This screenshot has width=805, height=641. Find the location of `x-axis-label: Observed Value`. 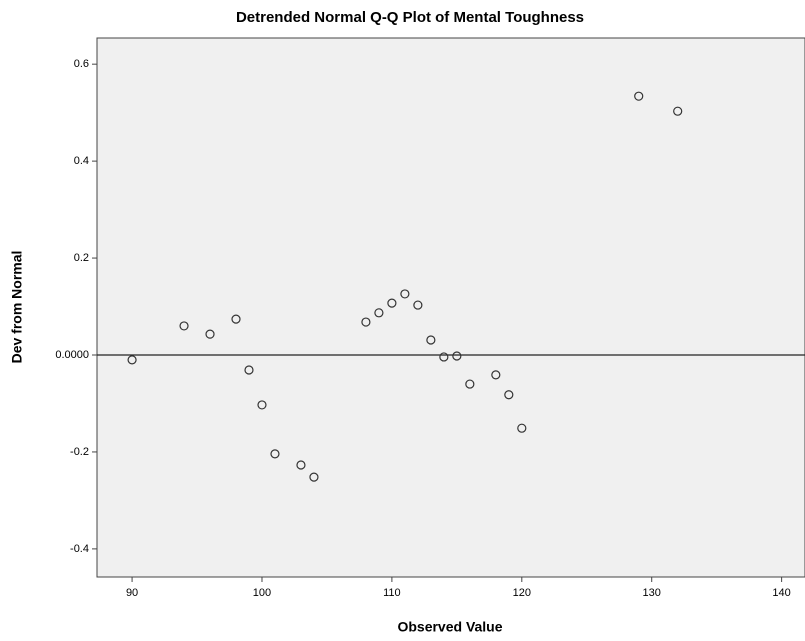

x-axis-label: Observed Value is located at coordinates (449, 627).